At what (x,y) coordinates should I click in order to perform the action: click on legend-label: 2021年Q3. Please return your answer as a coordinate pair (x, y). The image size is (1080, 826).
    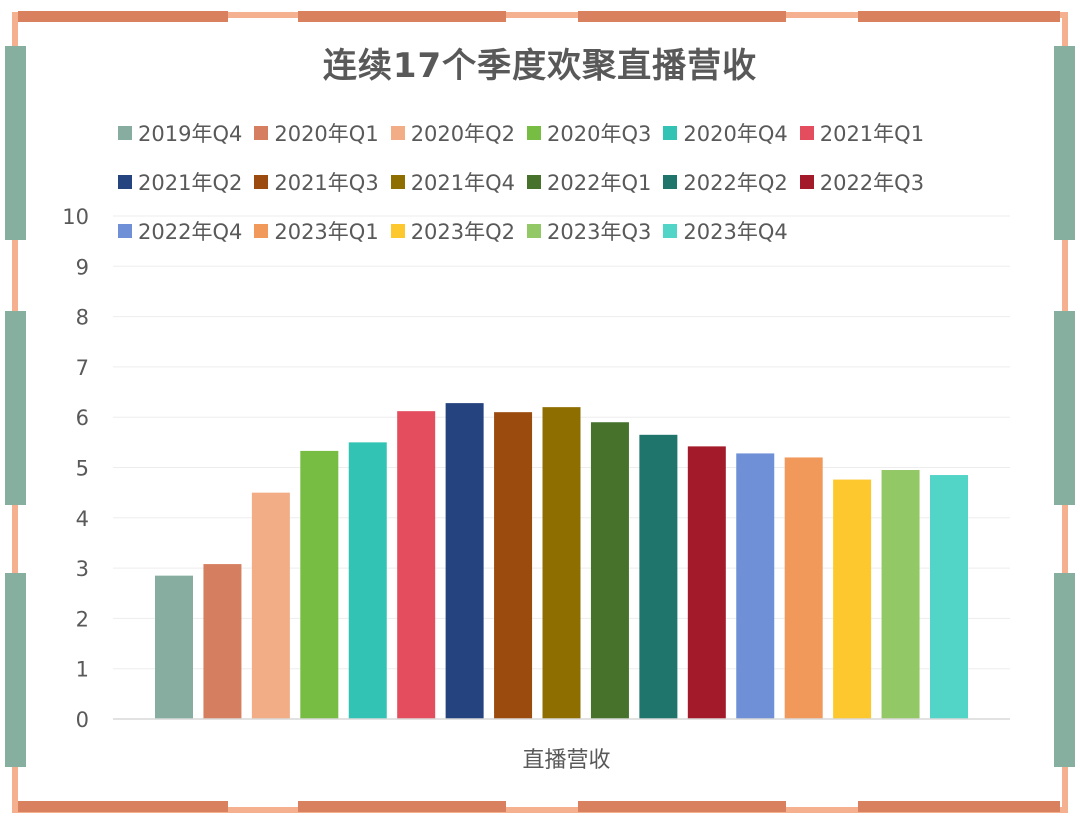
    Looking at the image, I should click on (326, 183).